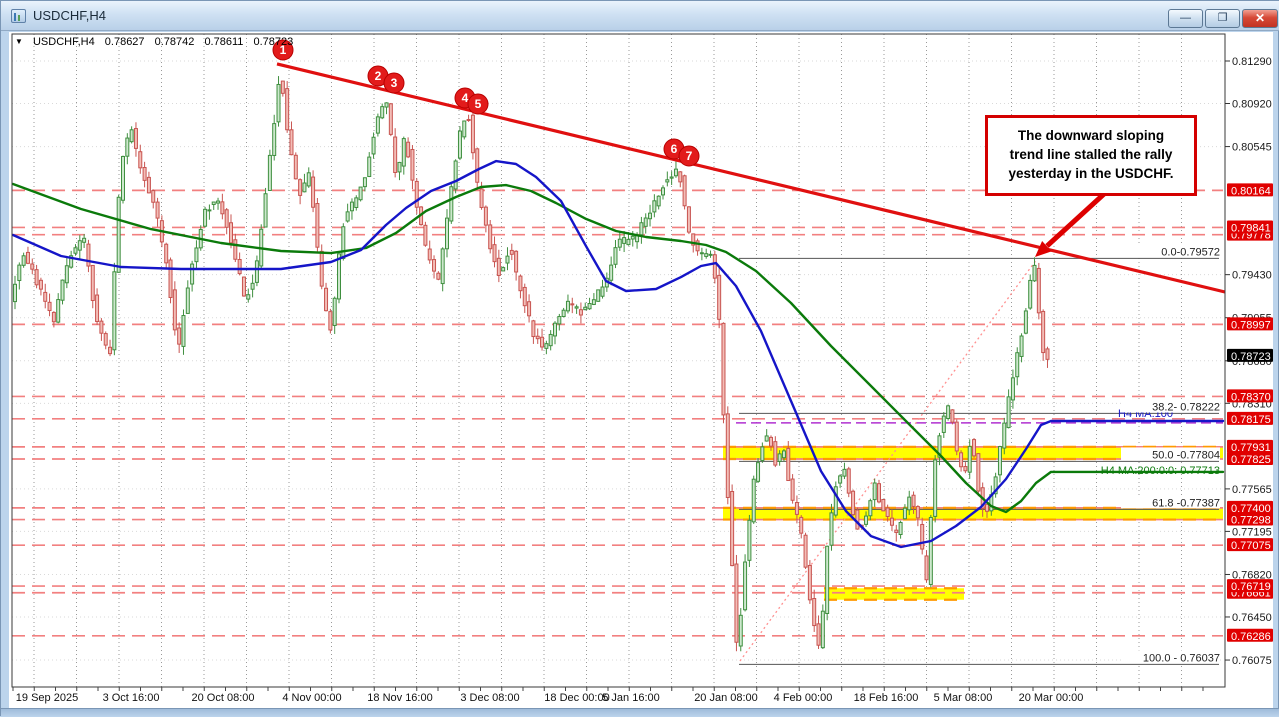  I want to click on close-button: ✕, so click(1260, 18).